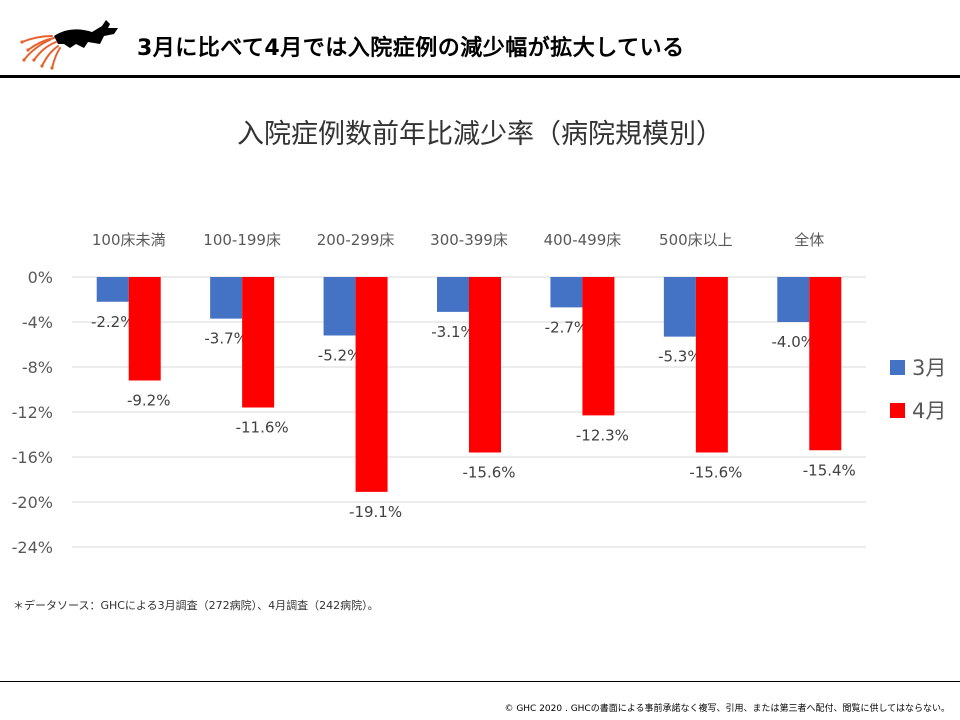 The height and width of the screenshot is (720, 960). Describe the element at coordinates (40, 277) in the screenshot. I see `y-tick-label: 0%` at that location.